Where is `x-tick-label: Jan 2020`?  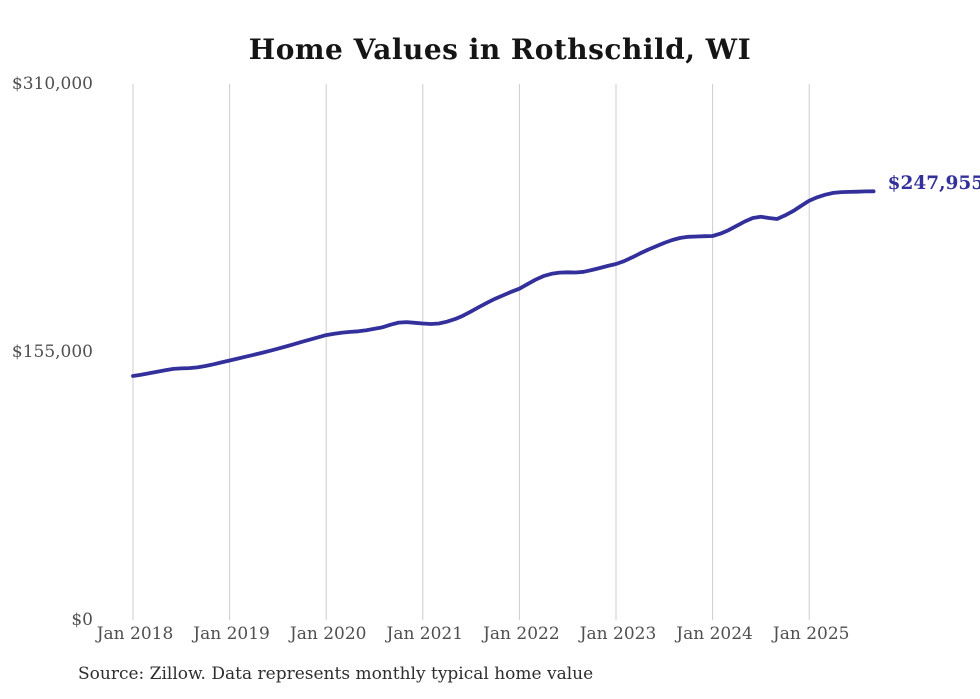
x-tick-label: Jan 2020 is located at coordinates (328, 634).